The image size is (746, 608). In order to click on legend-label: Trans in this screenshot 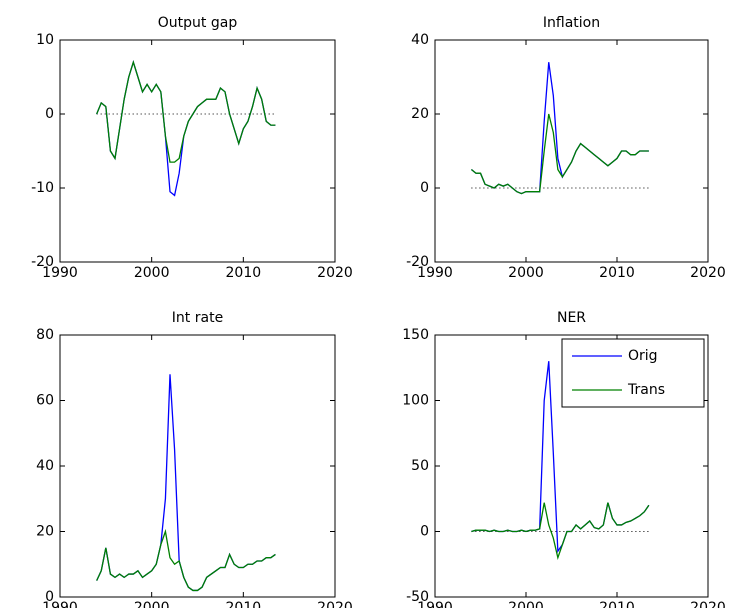, I will do `click(646, 390)`.